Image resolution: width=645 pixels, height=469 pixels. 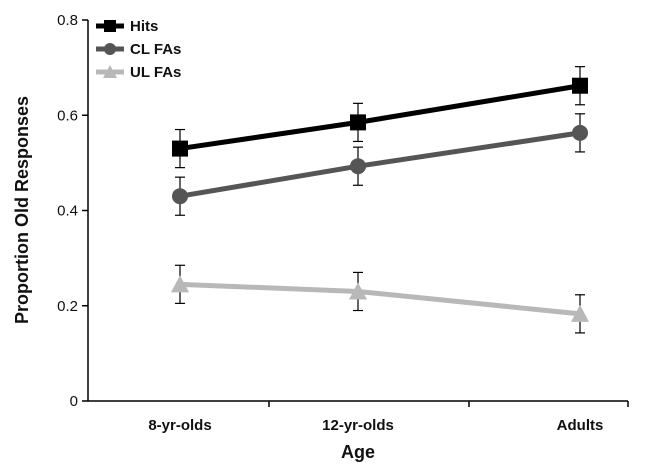 What do you see at coordinates (110, 26) in the screenshot?
I see `legend-marker-square` at bounding box center [110, 26].